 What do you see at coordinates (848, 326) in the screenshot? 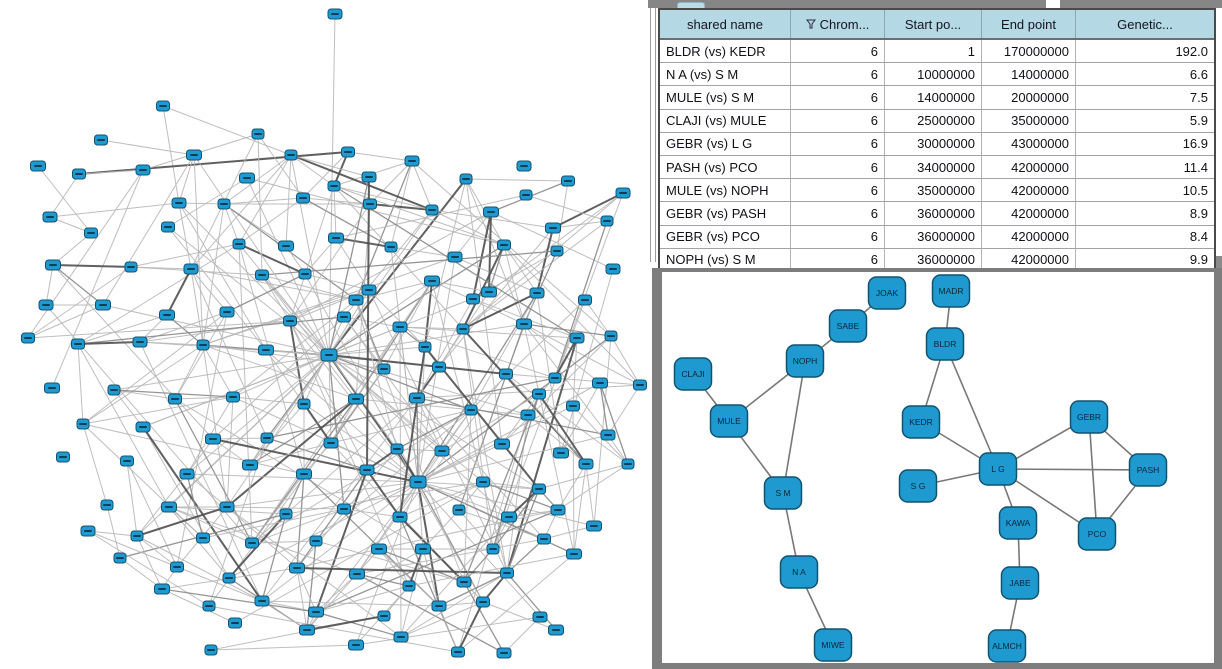
I see `node-sabe: SABE` at bounding box center [848, 326].